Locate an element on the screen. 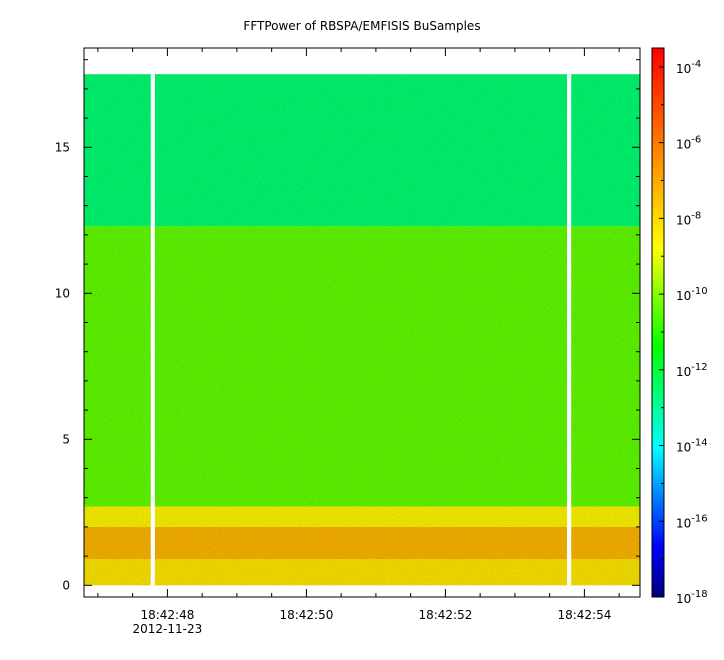 The image size is (724, 660). colorbar-gradient is located at coordinates (658, 322).